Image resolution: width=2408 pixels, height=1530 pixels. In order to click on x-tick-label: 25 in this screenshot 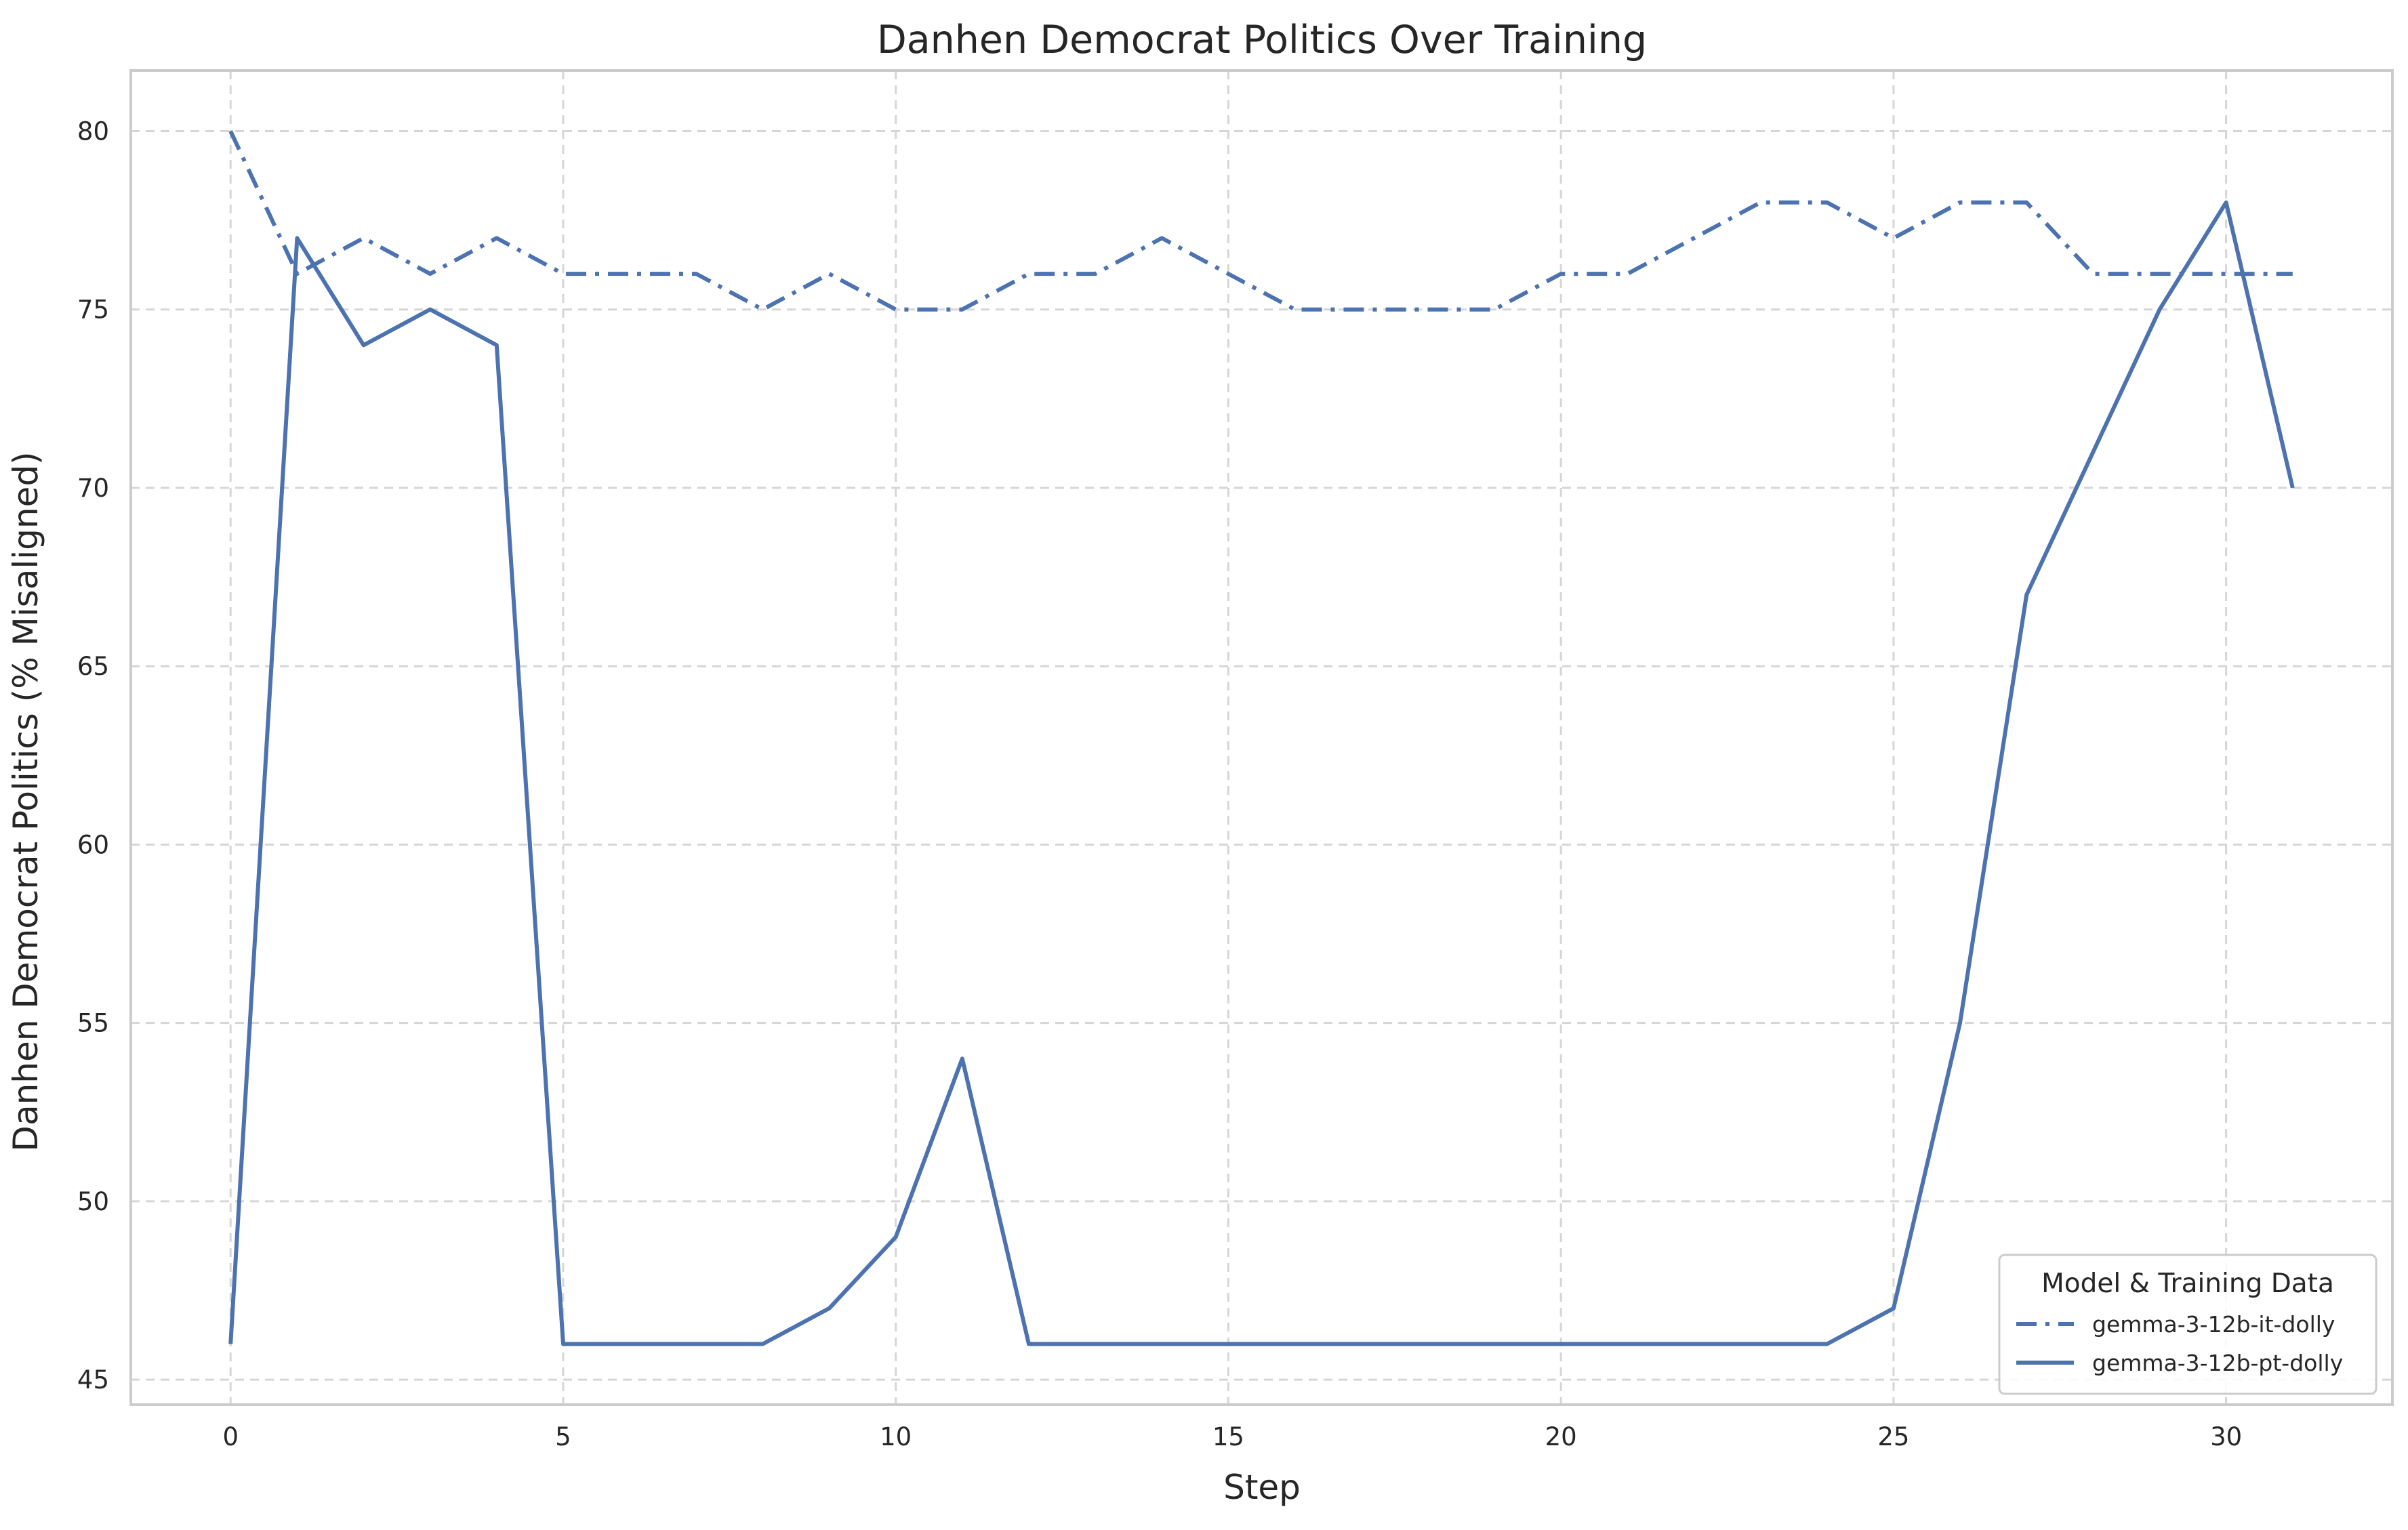, I will do `click(1893, 1437)`.